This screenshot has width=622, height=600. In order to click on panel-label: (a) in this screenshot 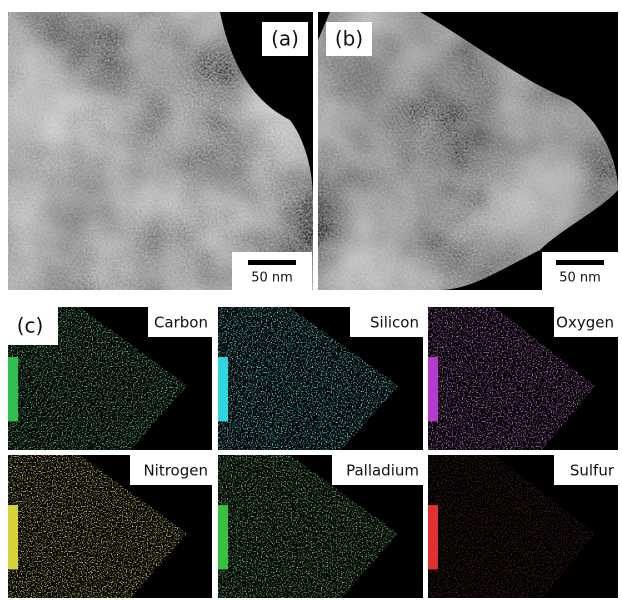, I will do `click(285, 39)`.